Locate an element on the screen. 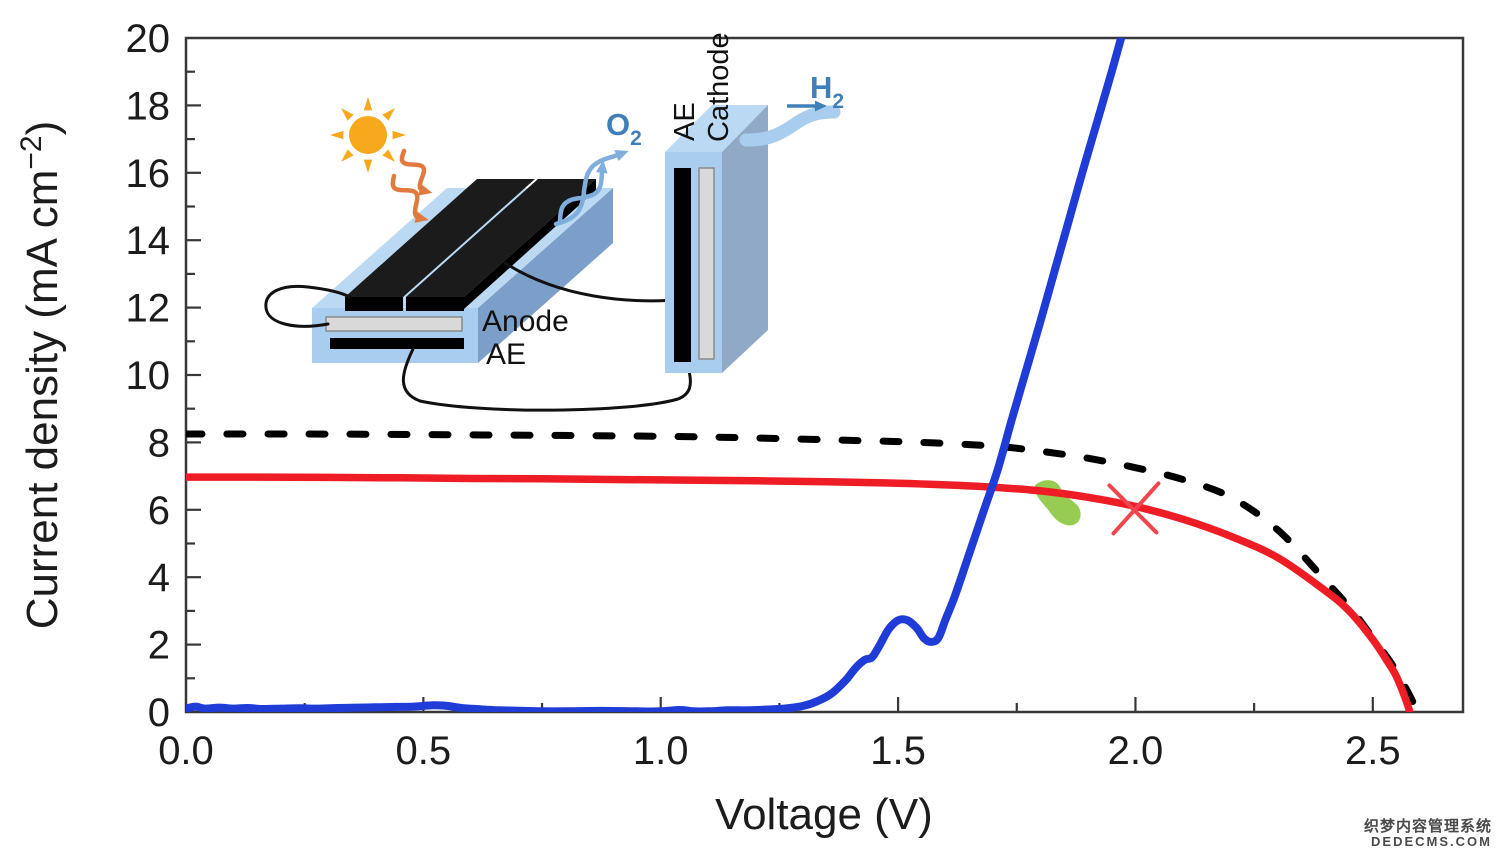 The height and width of the screenshot is (858, 1508). oxygen-arrow-1-head is located at coordinates (621, 155).